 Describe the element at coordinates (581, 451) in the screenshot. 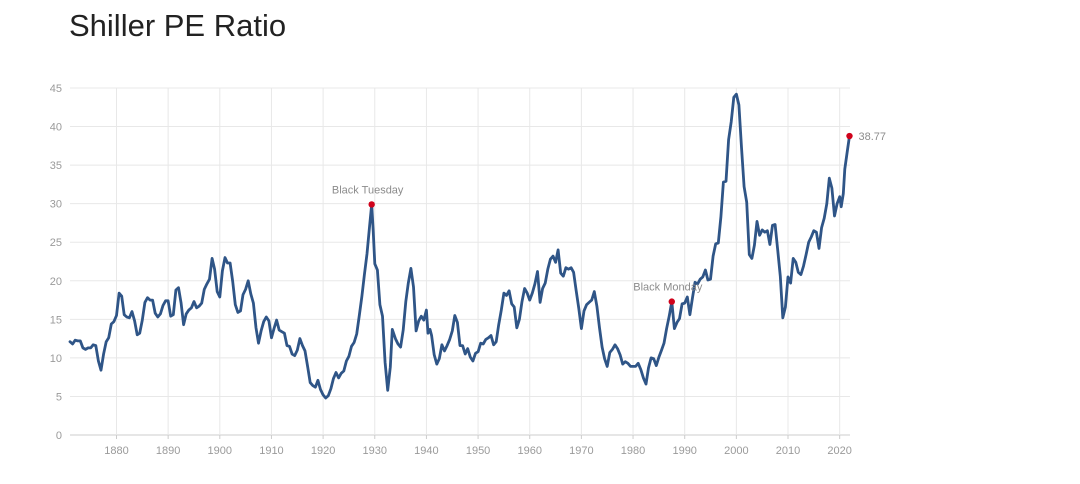

I see `x-tick-label: 1970` at that location.